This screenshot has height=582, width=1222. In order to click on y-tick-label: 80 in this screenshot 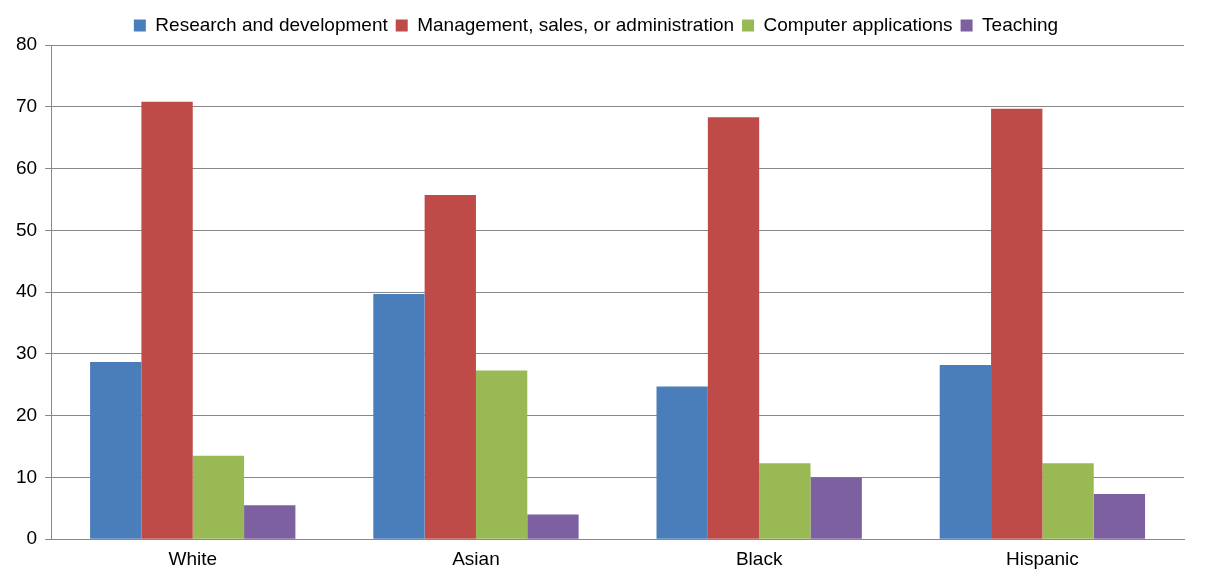, I will do `click(26, 44)`.